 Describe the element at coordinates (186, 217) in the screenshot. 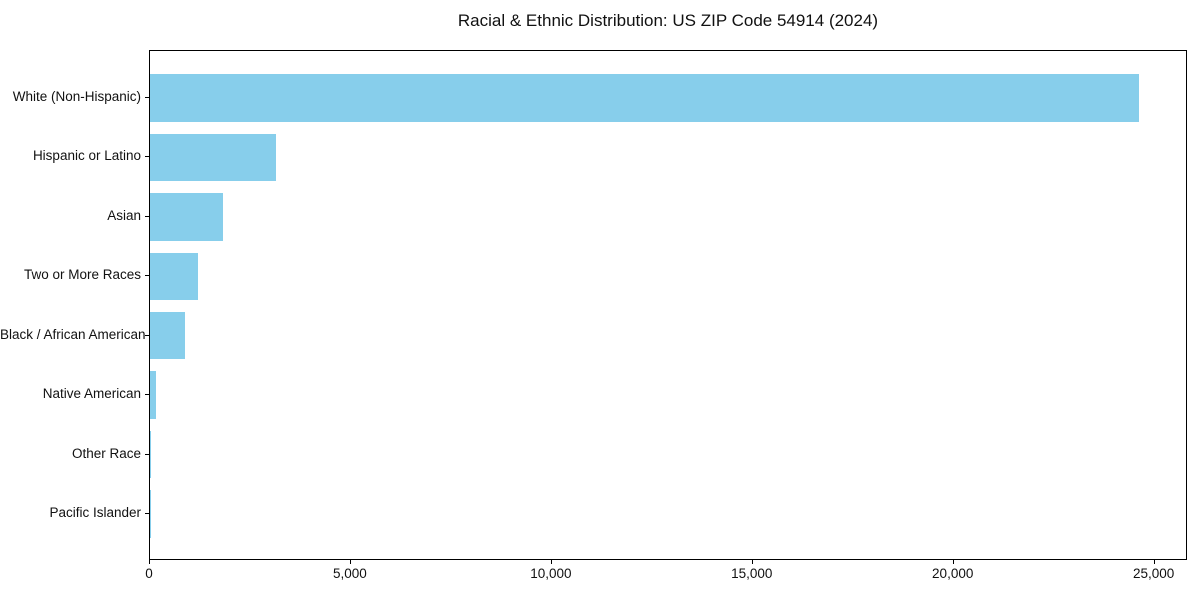

I see `bar-asian` at that location.